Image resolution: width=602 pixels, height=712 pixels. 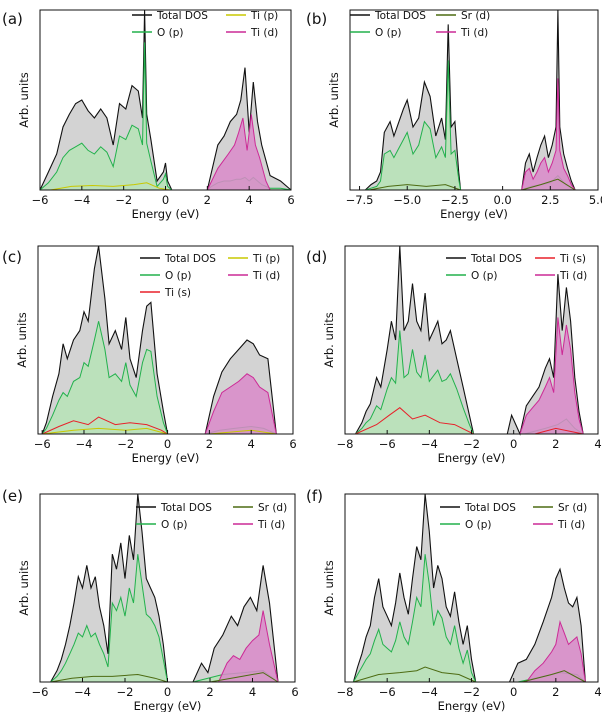 What do you see at coordinates (294, 692) in the screenshot?
I see `x-tick-label: 6` at bounding box center [294, 692].